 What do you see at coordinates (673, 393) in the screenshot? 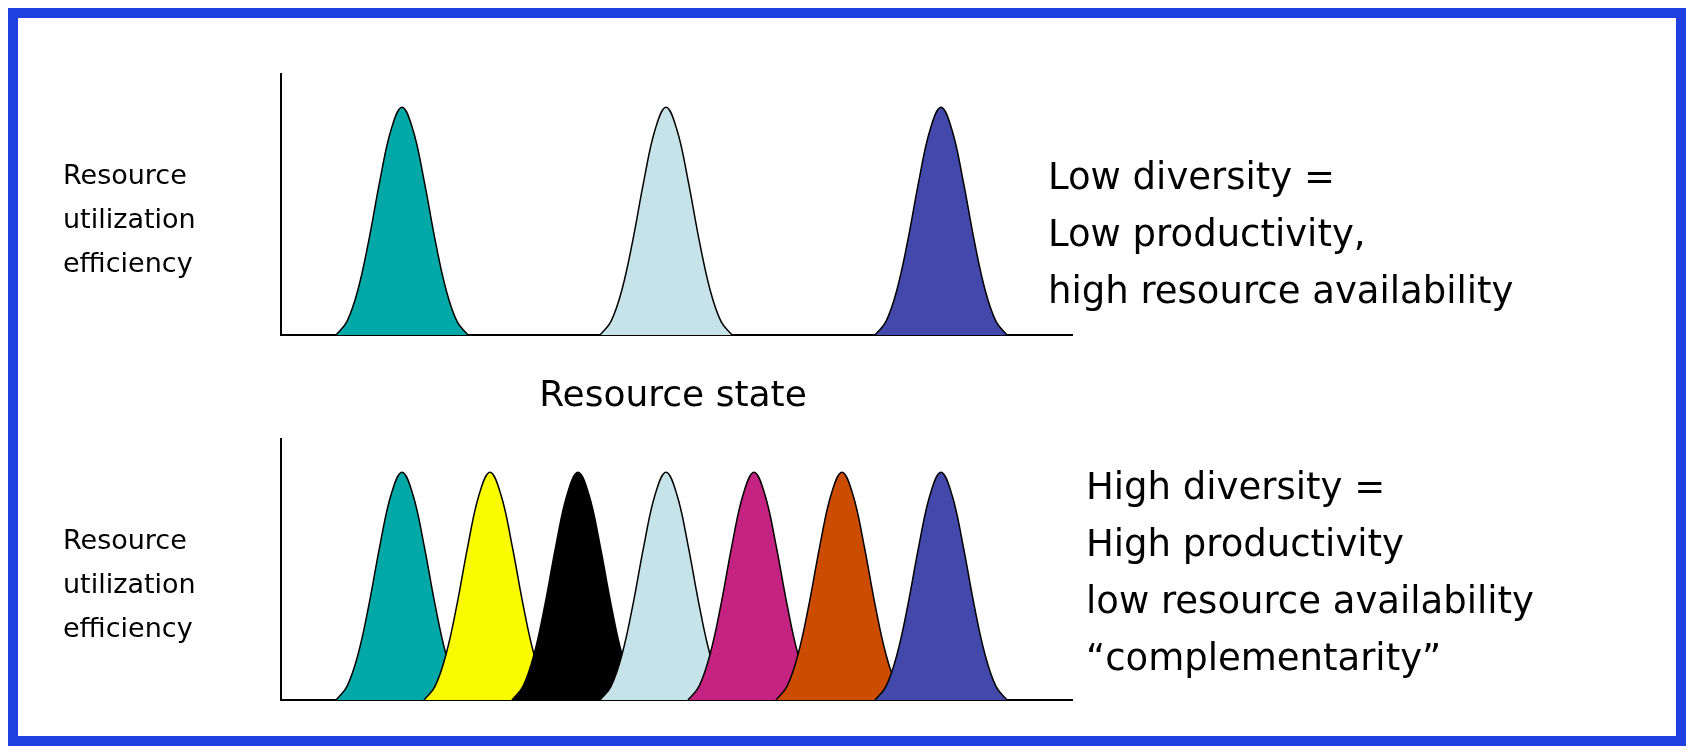
I see `x-axis-title: Resource state` at bounding box center [673, 393].